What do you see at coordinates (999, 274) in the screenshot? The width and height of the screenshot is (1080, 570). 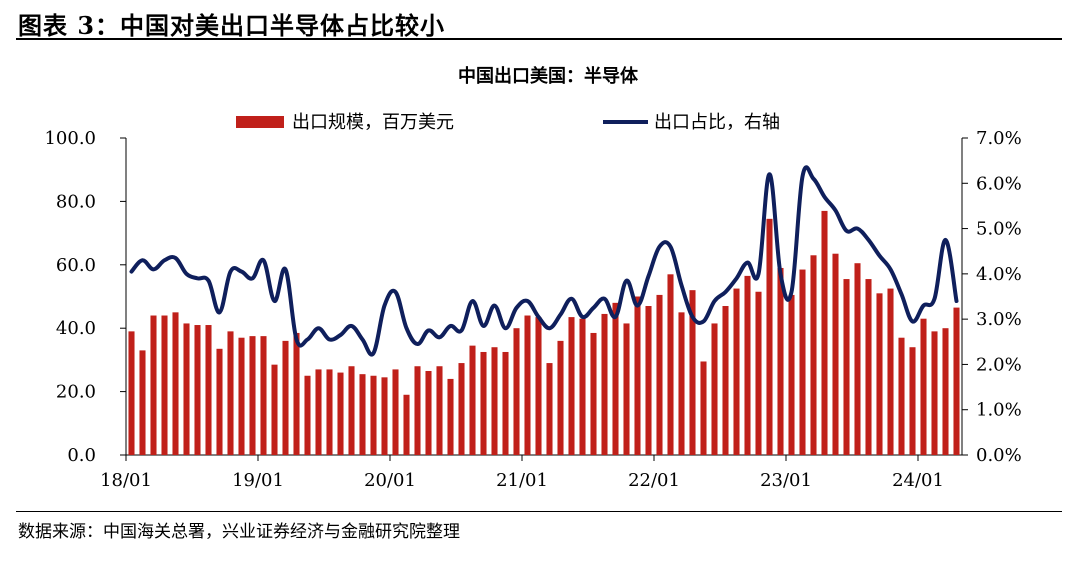 I see `right-tick-label: 4.0%` at bounding box center [999, 274].